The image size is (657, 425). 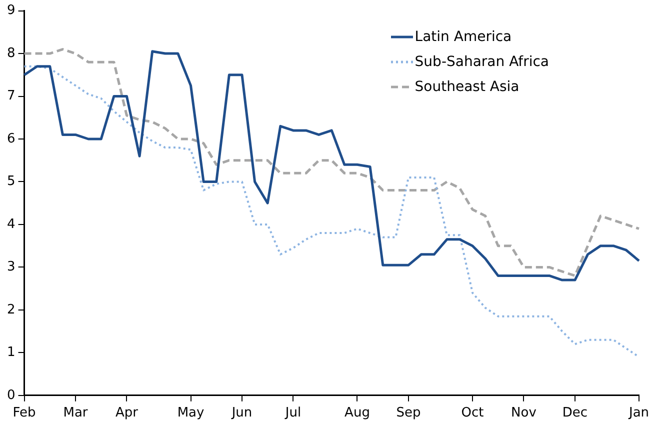 What do you see at coordinates (11, 182) in the screenshot?
I see `y-tick-label: 5` at bounding box center [11, 182].